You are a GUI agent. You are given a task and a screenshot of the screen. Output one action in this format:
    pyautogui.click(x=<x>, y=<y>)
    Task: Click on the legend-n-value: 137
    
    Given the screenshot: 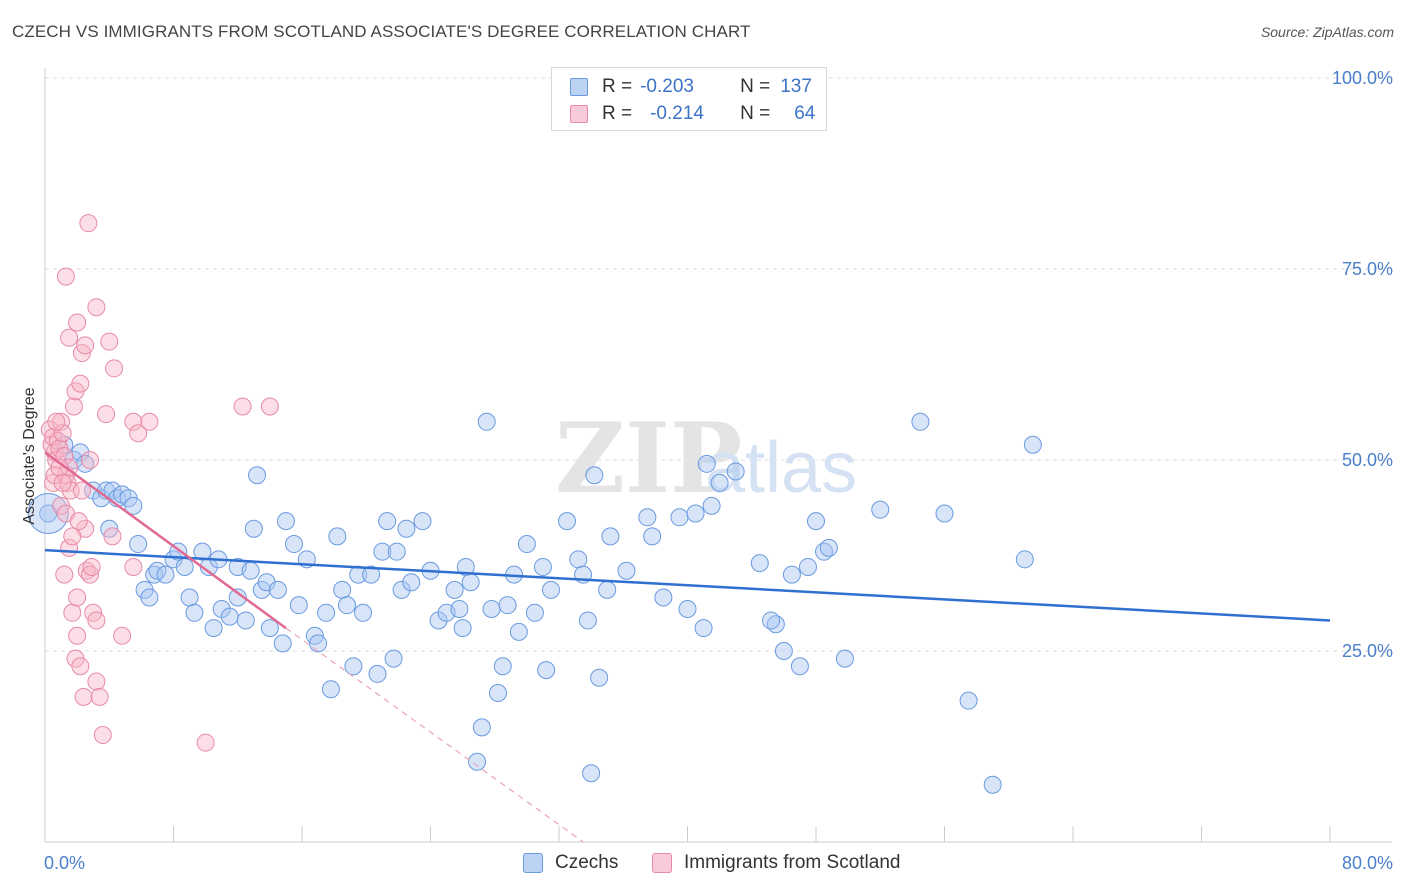 What is the action you would take?
    pyautogui.click(x=796, y=86)
    